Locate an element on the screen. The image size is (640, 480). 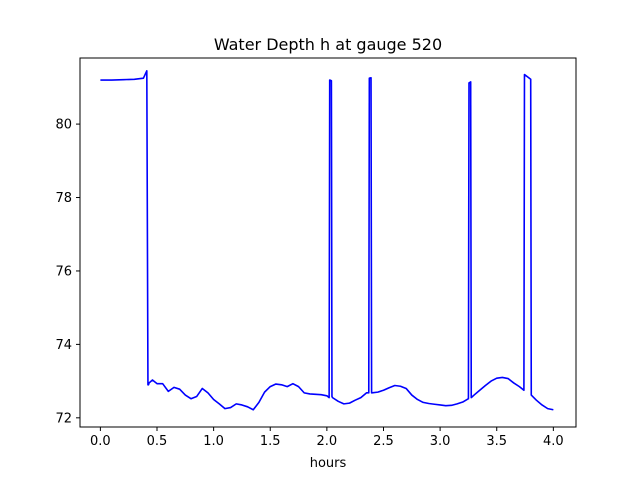
y-tick-label: 76 is located at coordinates (63, 271).